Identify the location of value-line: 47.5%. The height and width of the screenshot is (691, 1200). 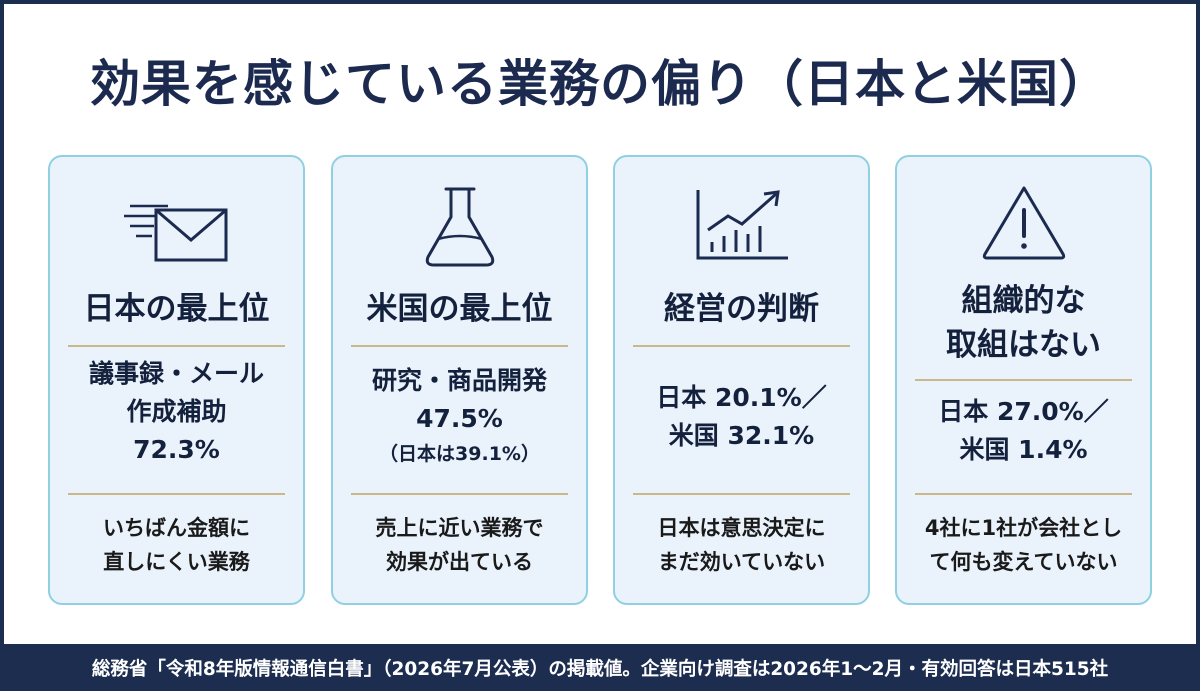
(459, 418).